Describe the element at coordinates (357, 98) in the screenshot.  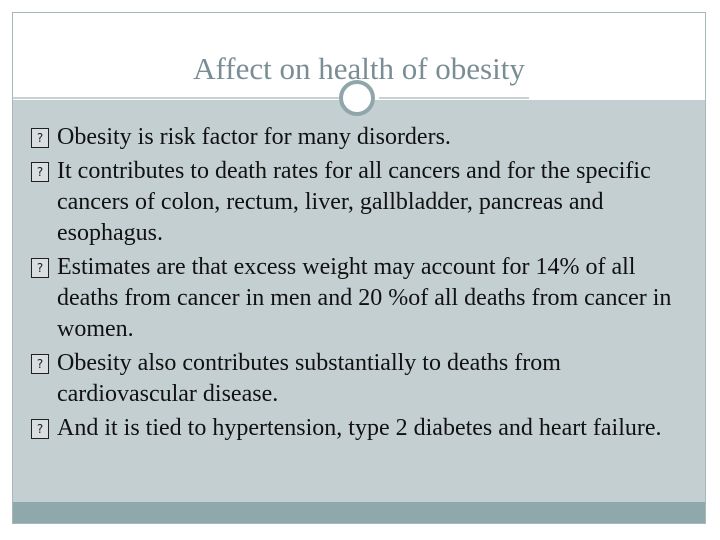
I see `divider-circle-icon` at that location.